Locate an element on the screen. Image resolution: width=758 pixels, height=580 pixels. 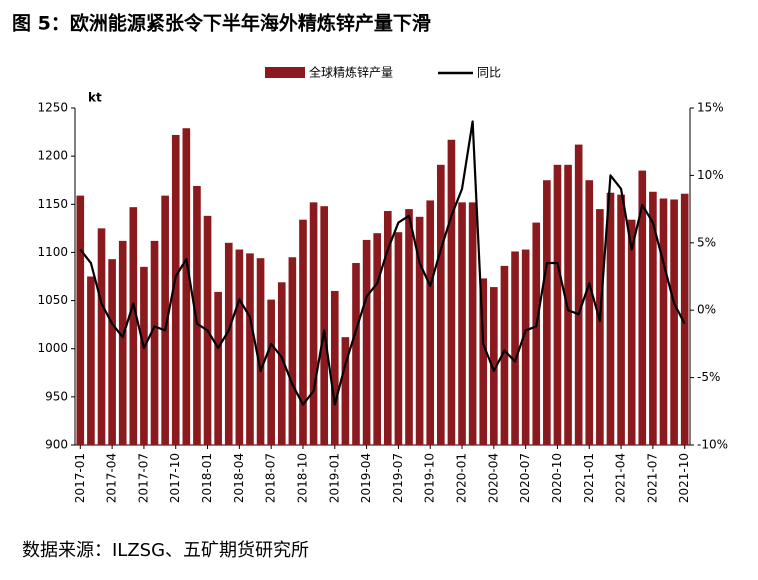
y-tick-label: 1100 is located at coordinates (52, 252).